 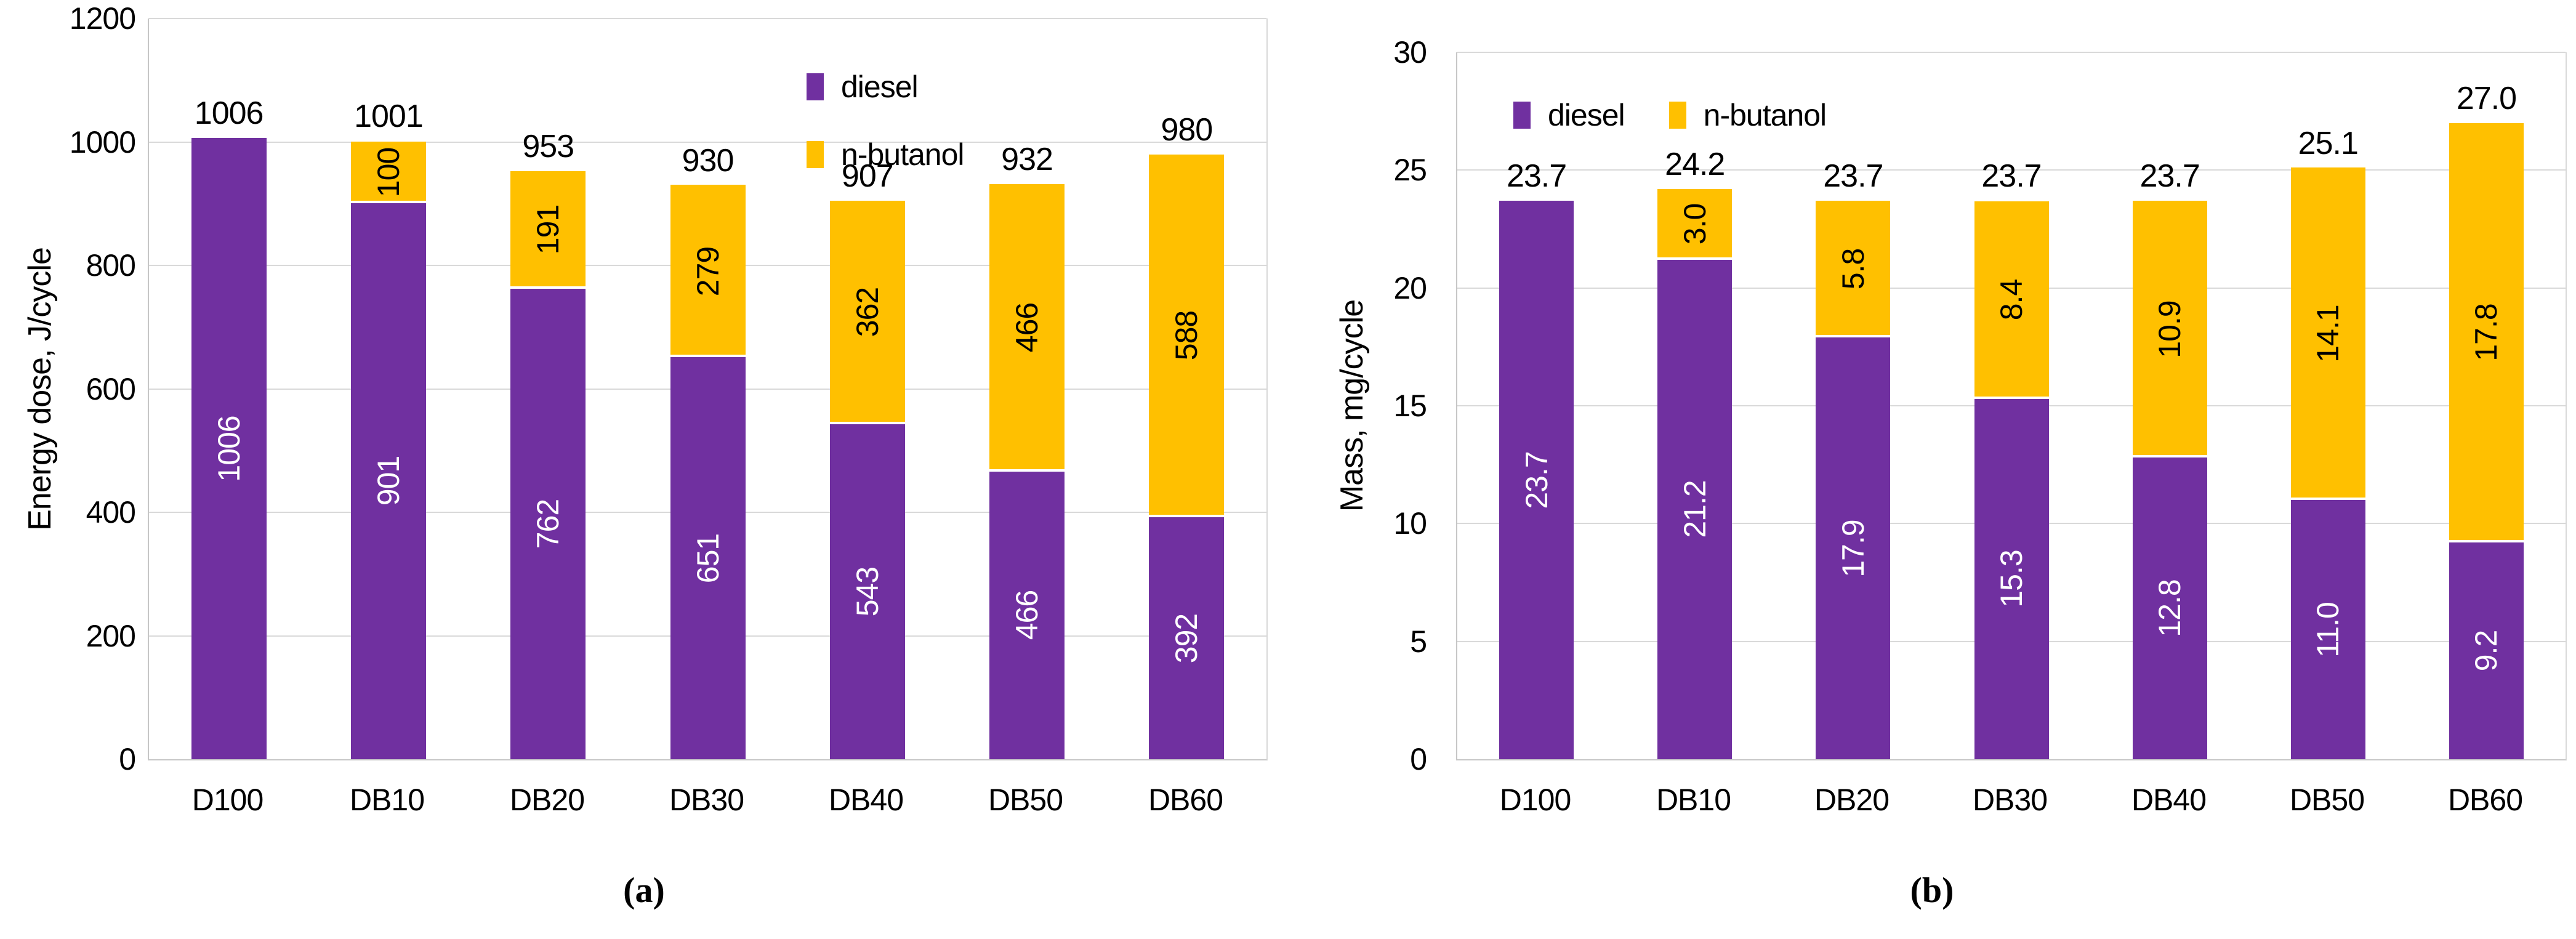 What do you see at coordinates (1695, 164) in the screenshot?
I see `bar-total-label: 24.2` at bounding box center [1695, 164].